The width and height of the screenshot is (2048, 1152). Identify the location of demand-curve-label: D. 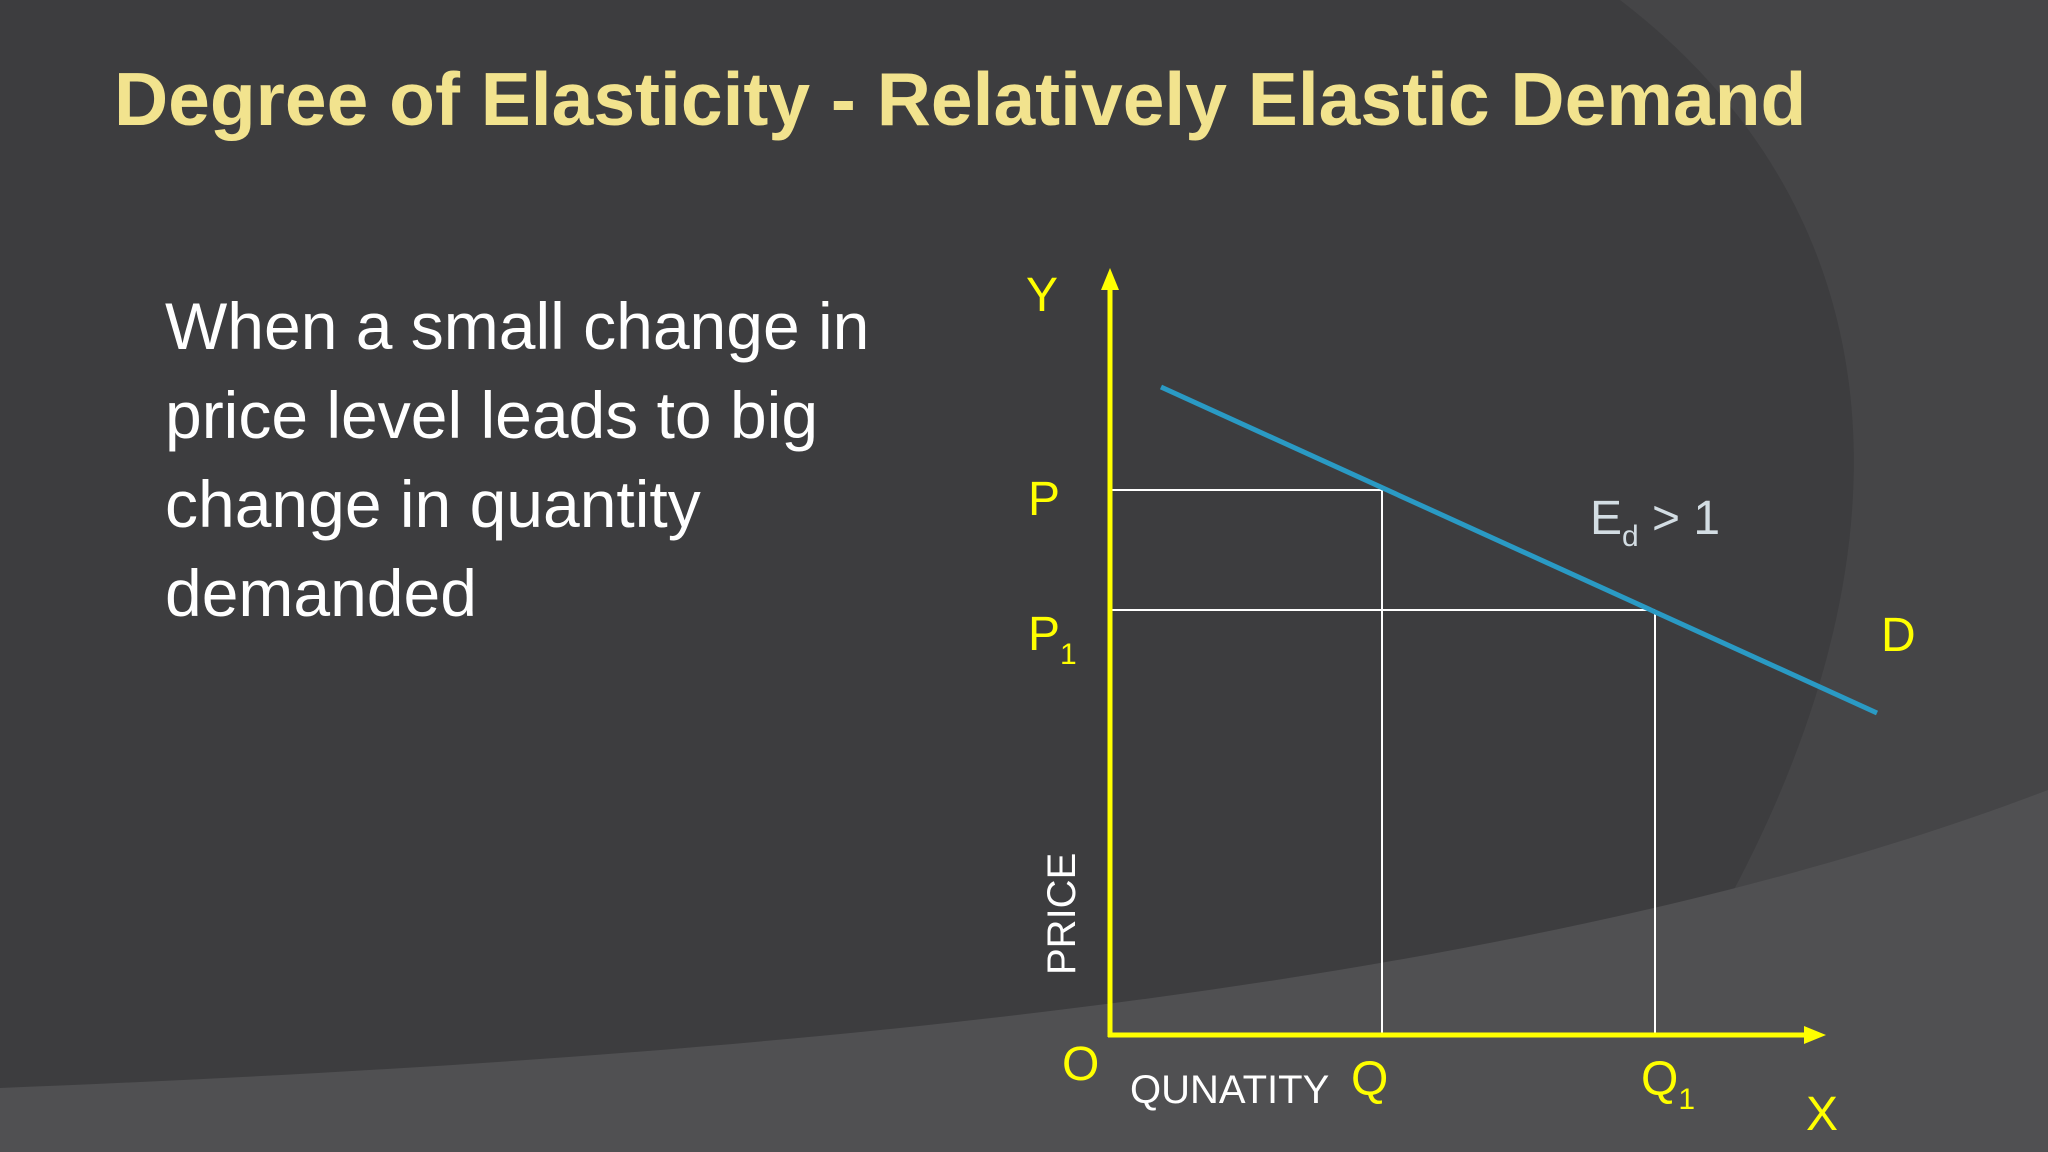
(1898, 635).